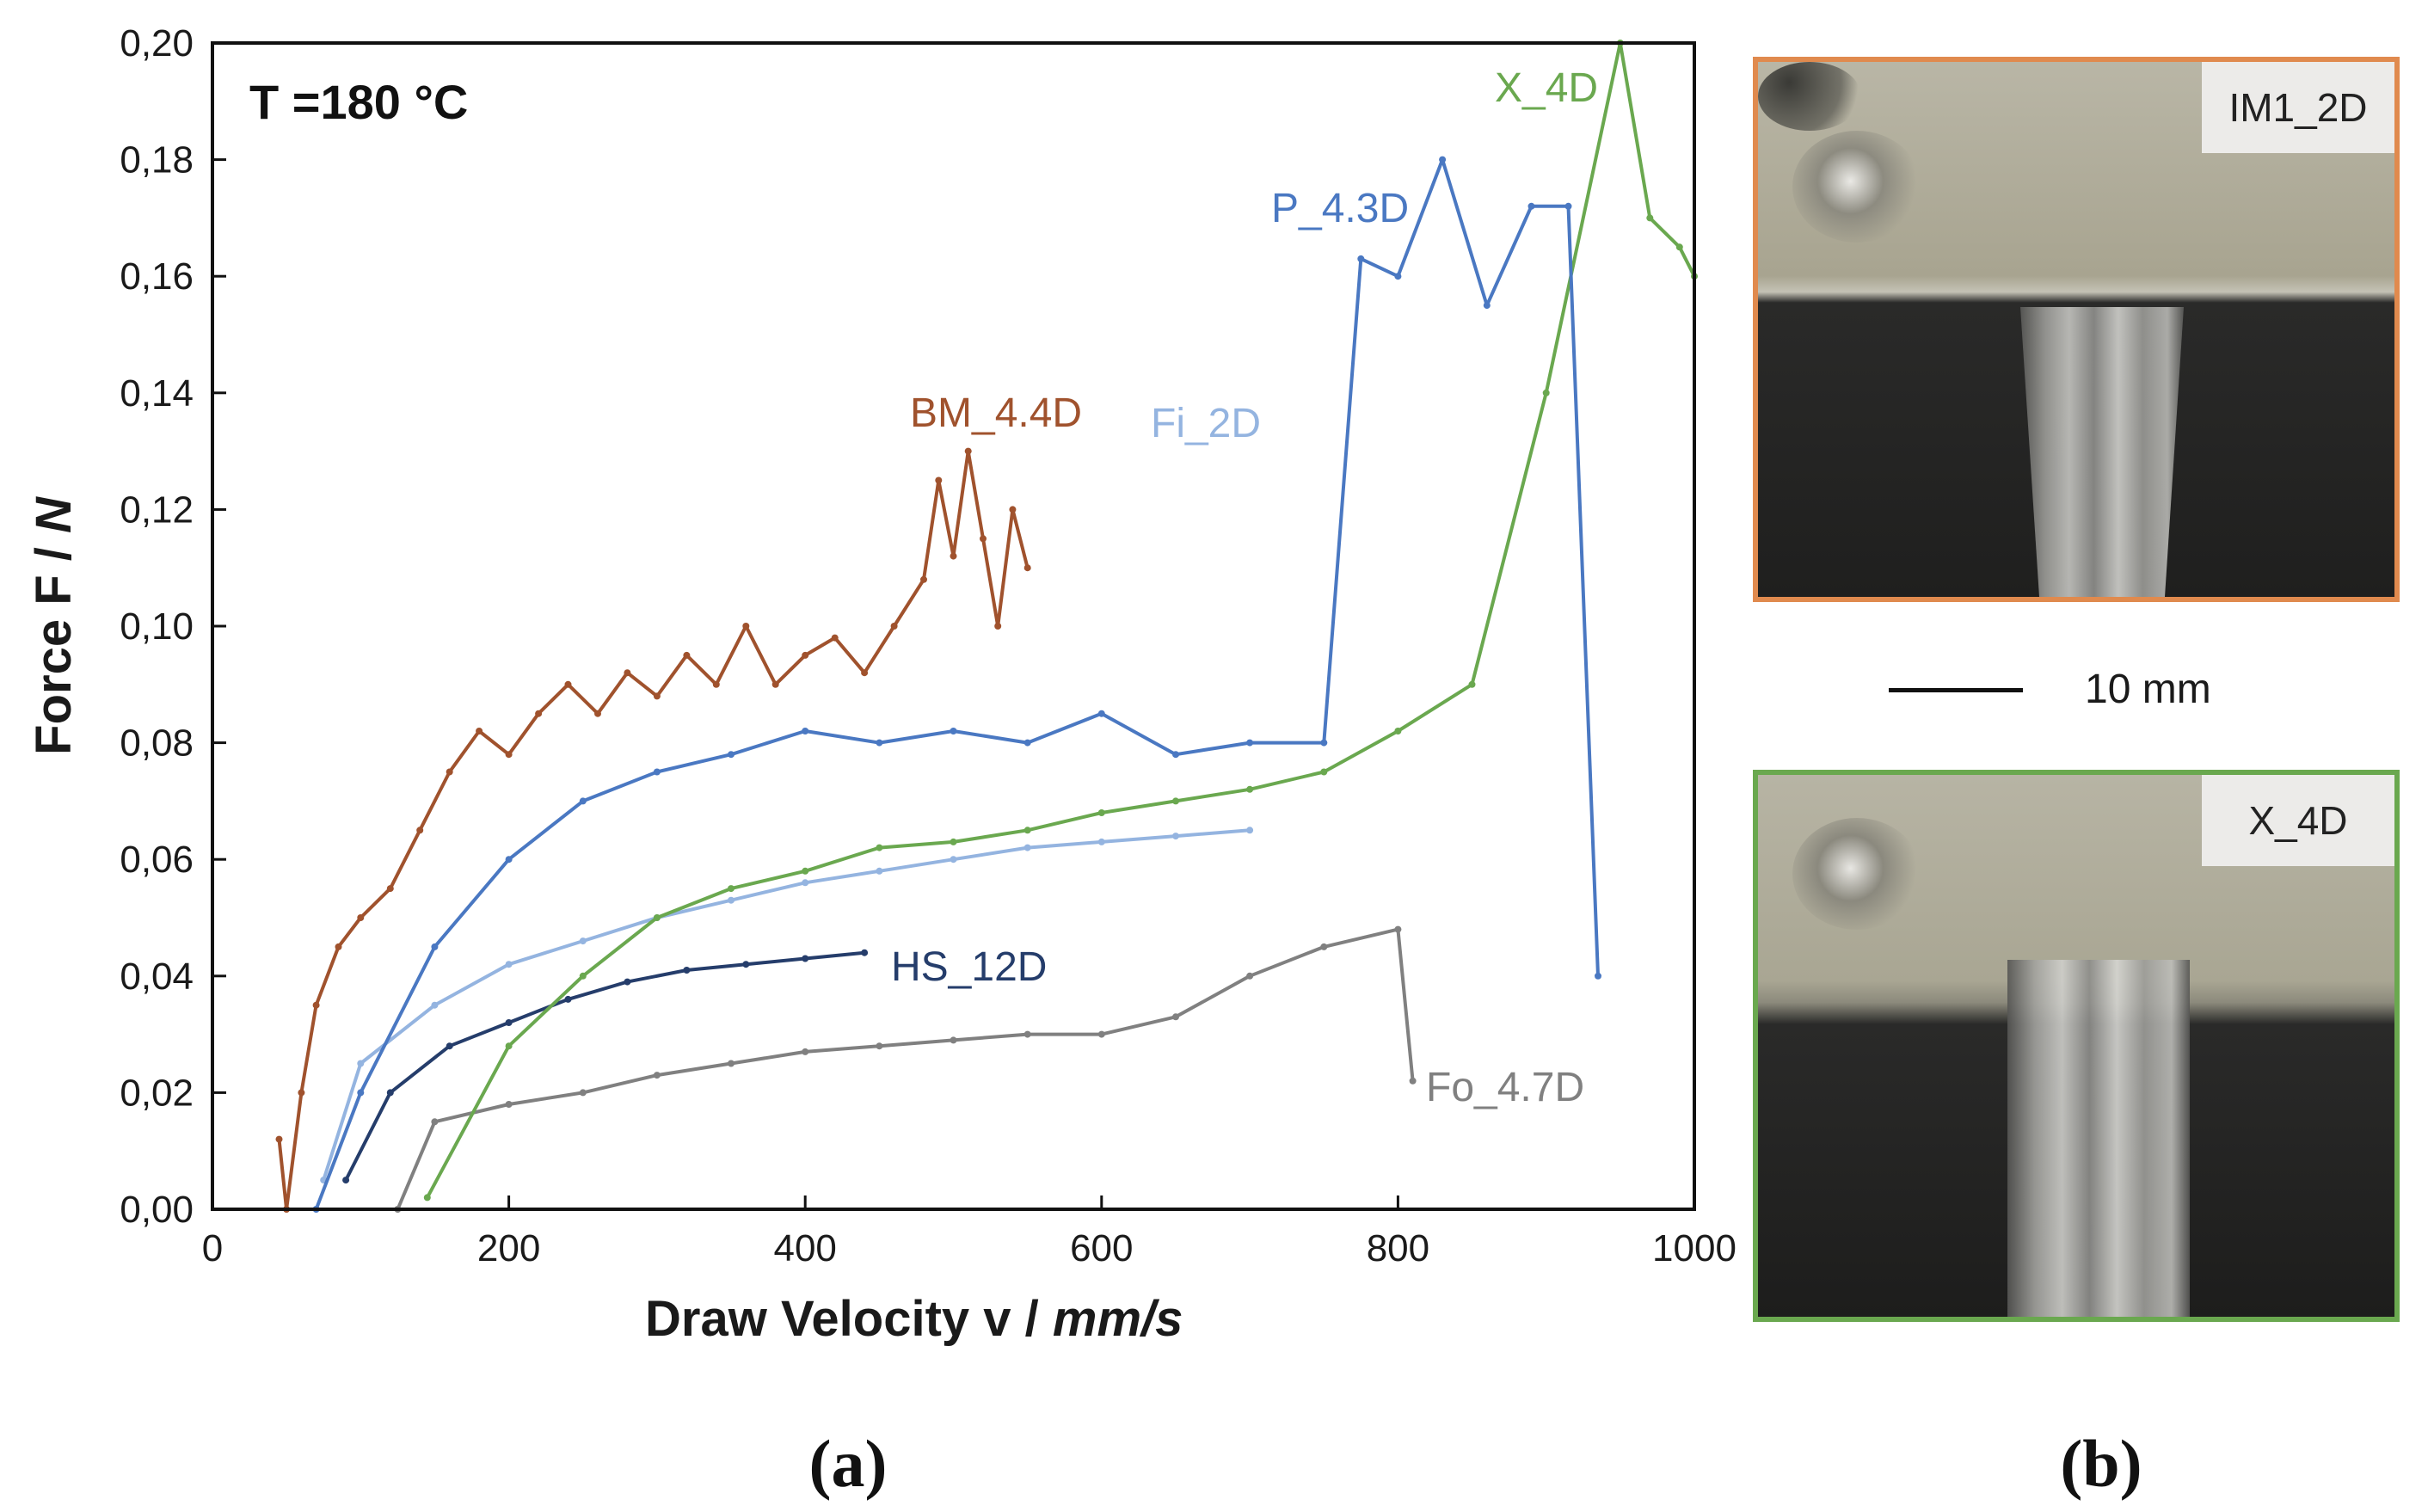  I want to click on dark-blob, so click(1809, 97).